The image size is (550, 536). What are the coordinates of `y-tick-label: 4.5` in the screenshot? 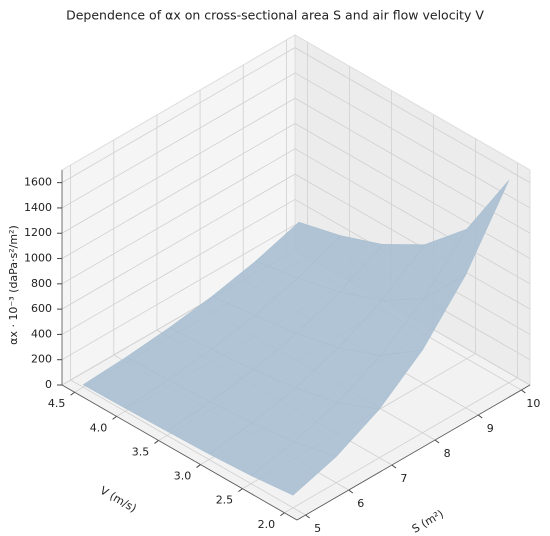 It's located at (57, 403).